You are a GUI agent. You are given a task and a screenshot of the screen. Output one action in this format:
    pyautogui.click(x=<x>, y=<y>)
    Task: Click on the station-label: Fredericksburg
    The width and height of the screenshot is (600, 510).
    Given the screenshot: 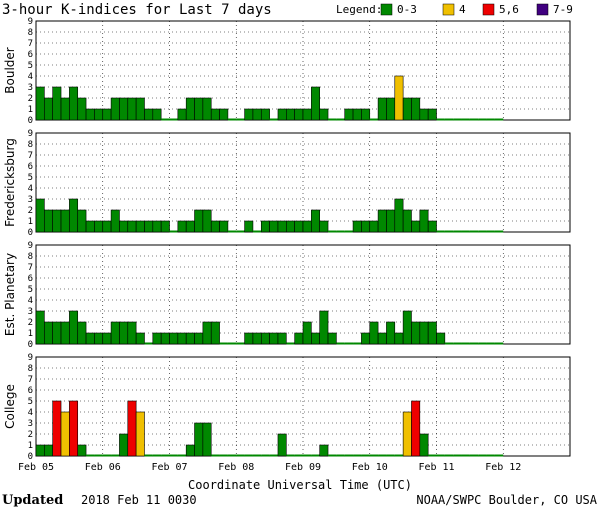 What is the action you would take?
    pyautogui.click(x=10, y=182)
    